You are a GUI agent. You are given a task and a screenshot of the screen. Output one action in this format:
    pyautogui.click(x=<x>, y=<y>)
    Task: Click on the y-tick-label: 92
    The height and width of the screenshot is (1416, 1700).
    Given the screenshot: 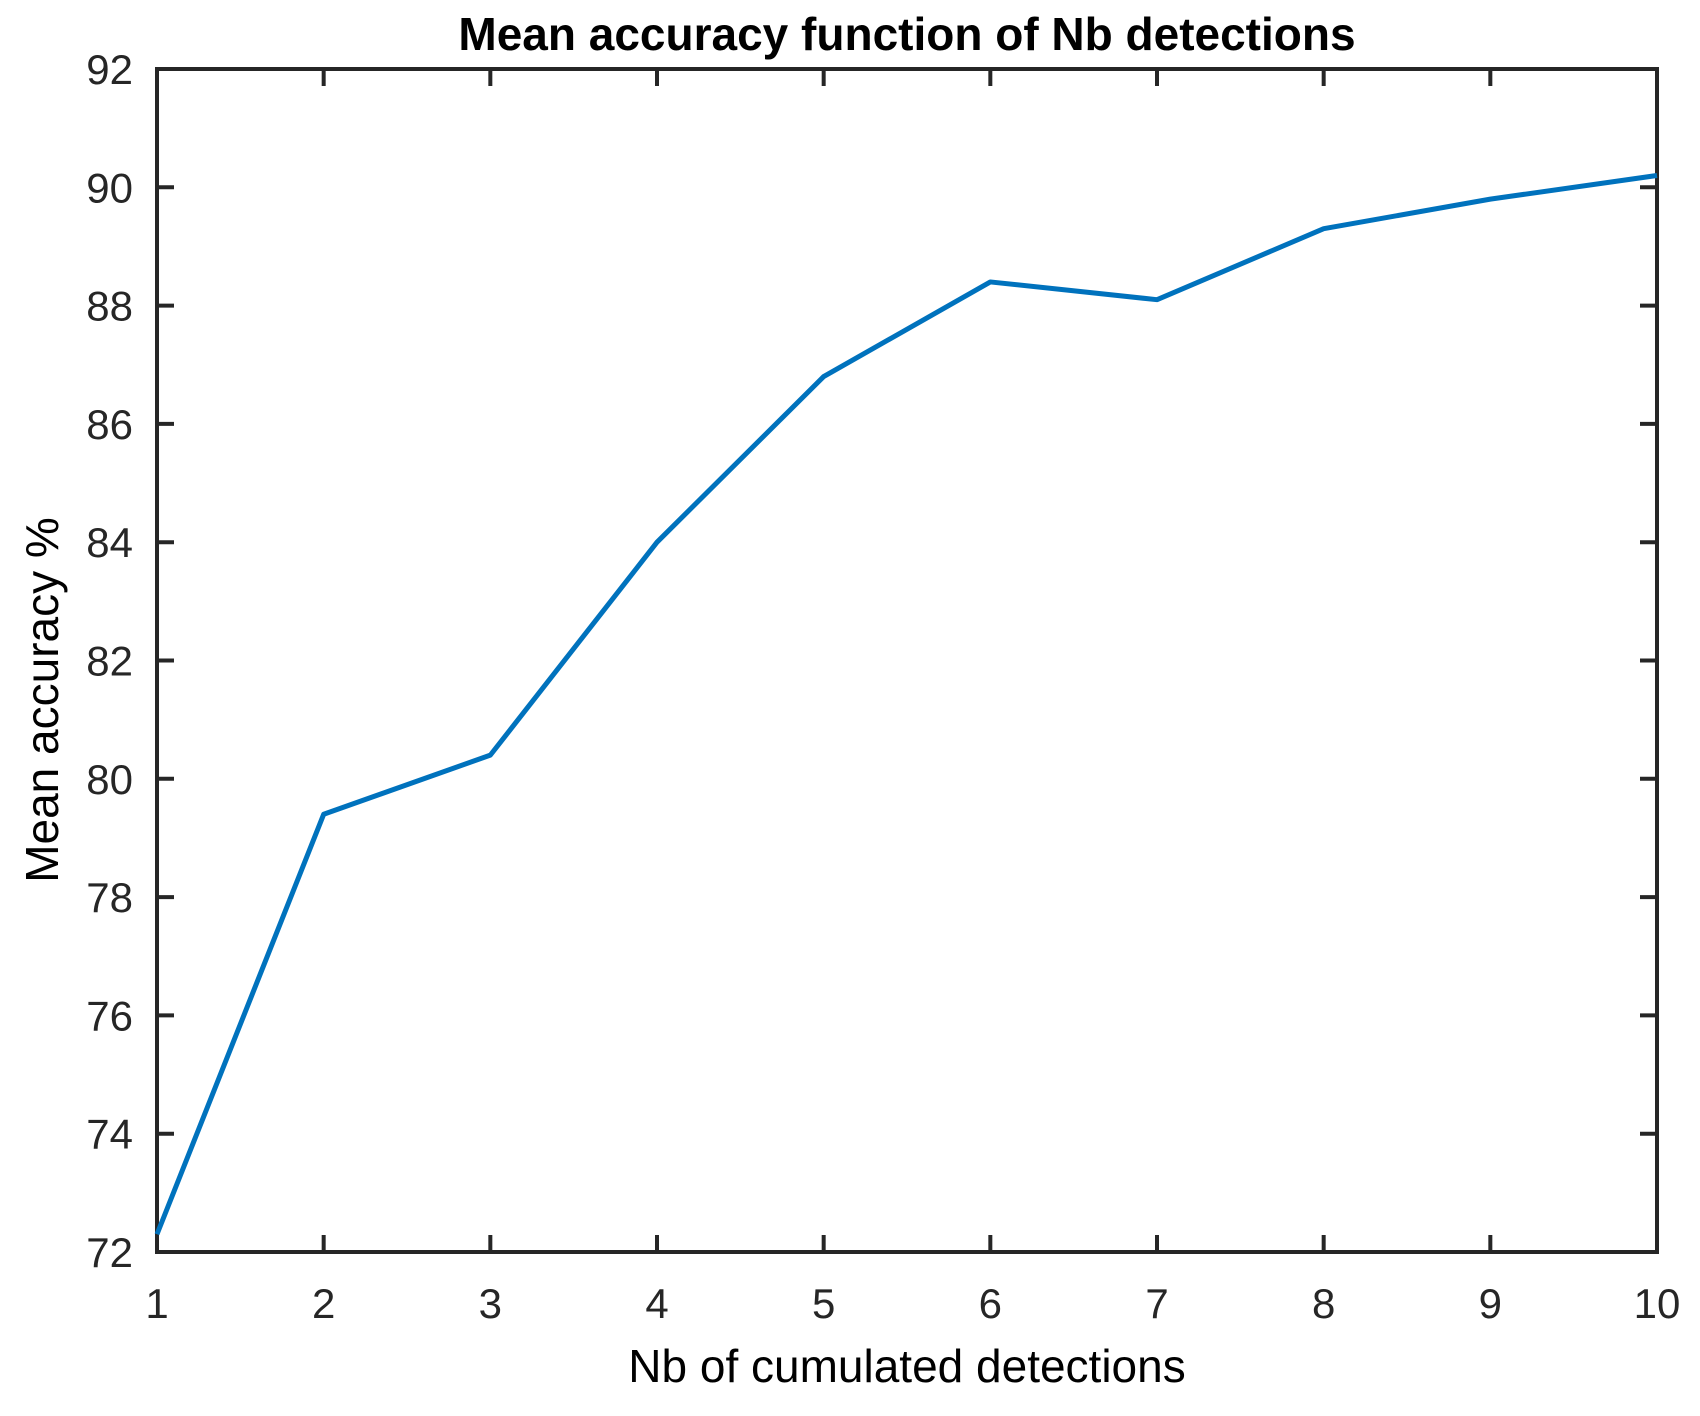 What is the action you would take?
    pyautogui.click(x=109, y=69)
    